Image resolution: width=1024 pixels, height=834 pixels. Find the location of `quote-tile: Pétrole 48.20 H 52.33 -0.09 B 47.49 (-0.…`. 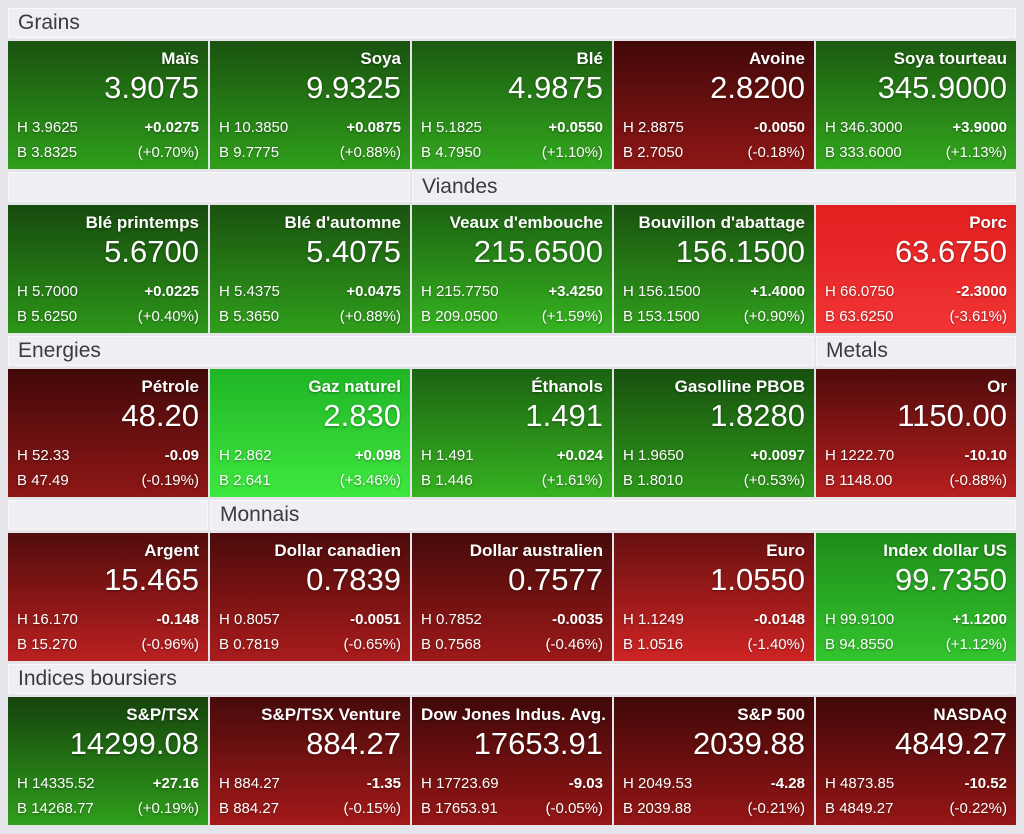

quote-tile: Pétrole 48.20 H 52.33 -0.09 B 47.49 (-0.… is located at coordinates (108, 433).